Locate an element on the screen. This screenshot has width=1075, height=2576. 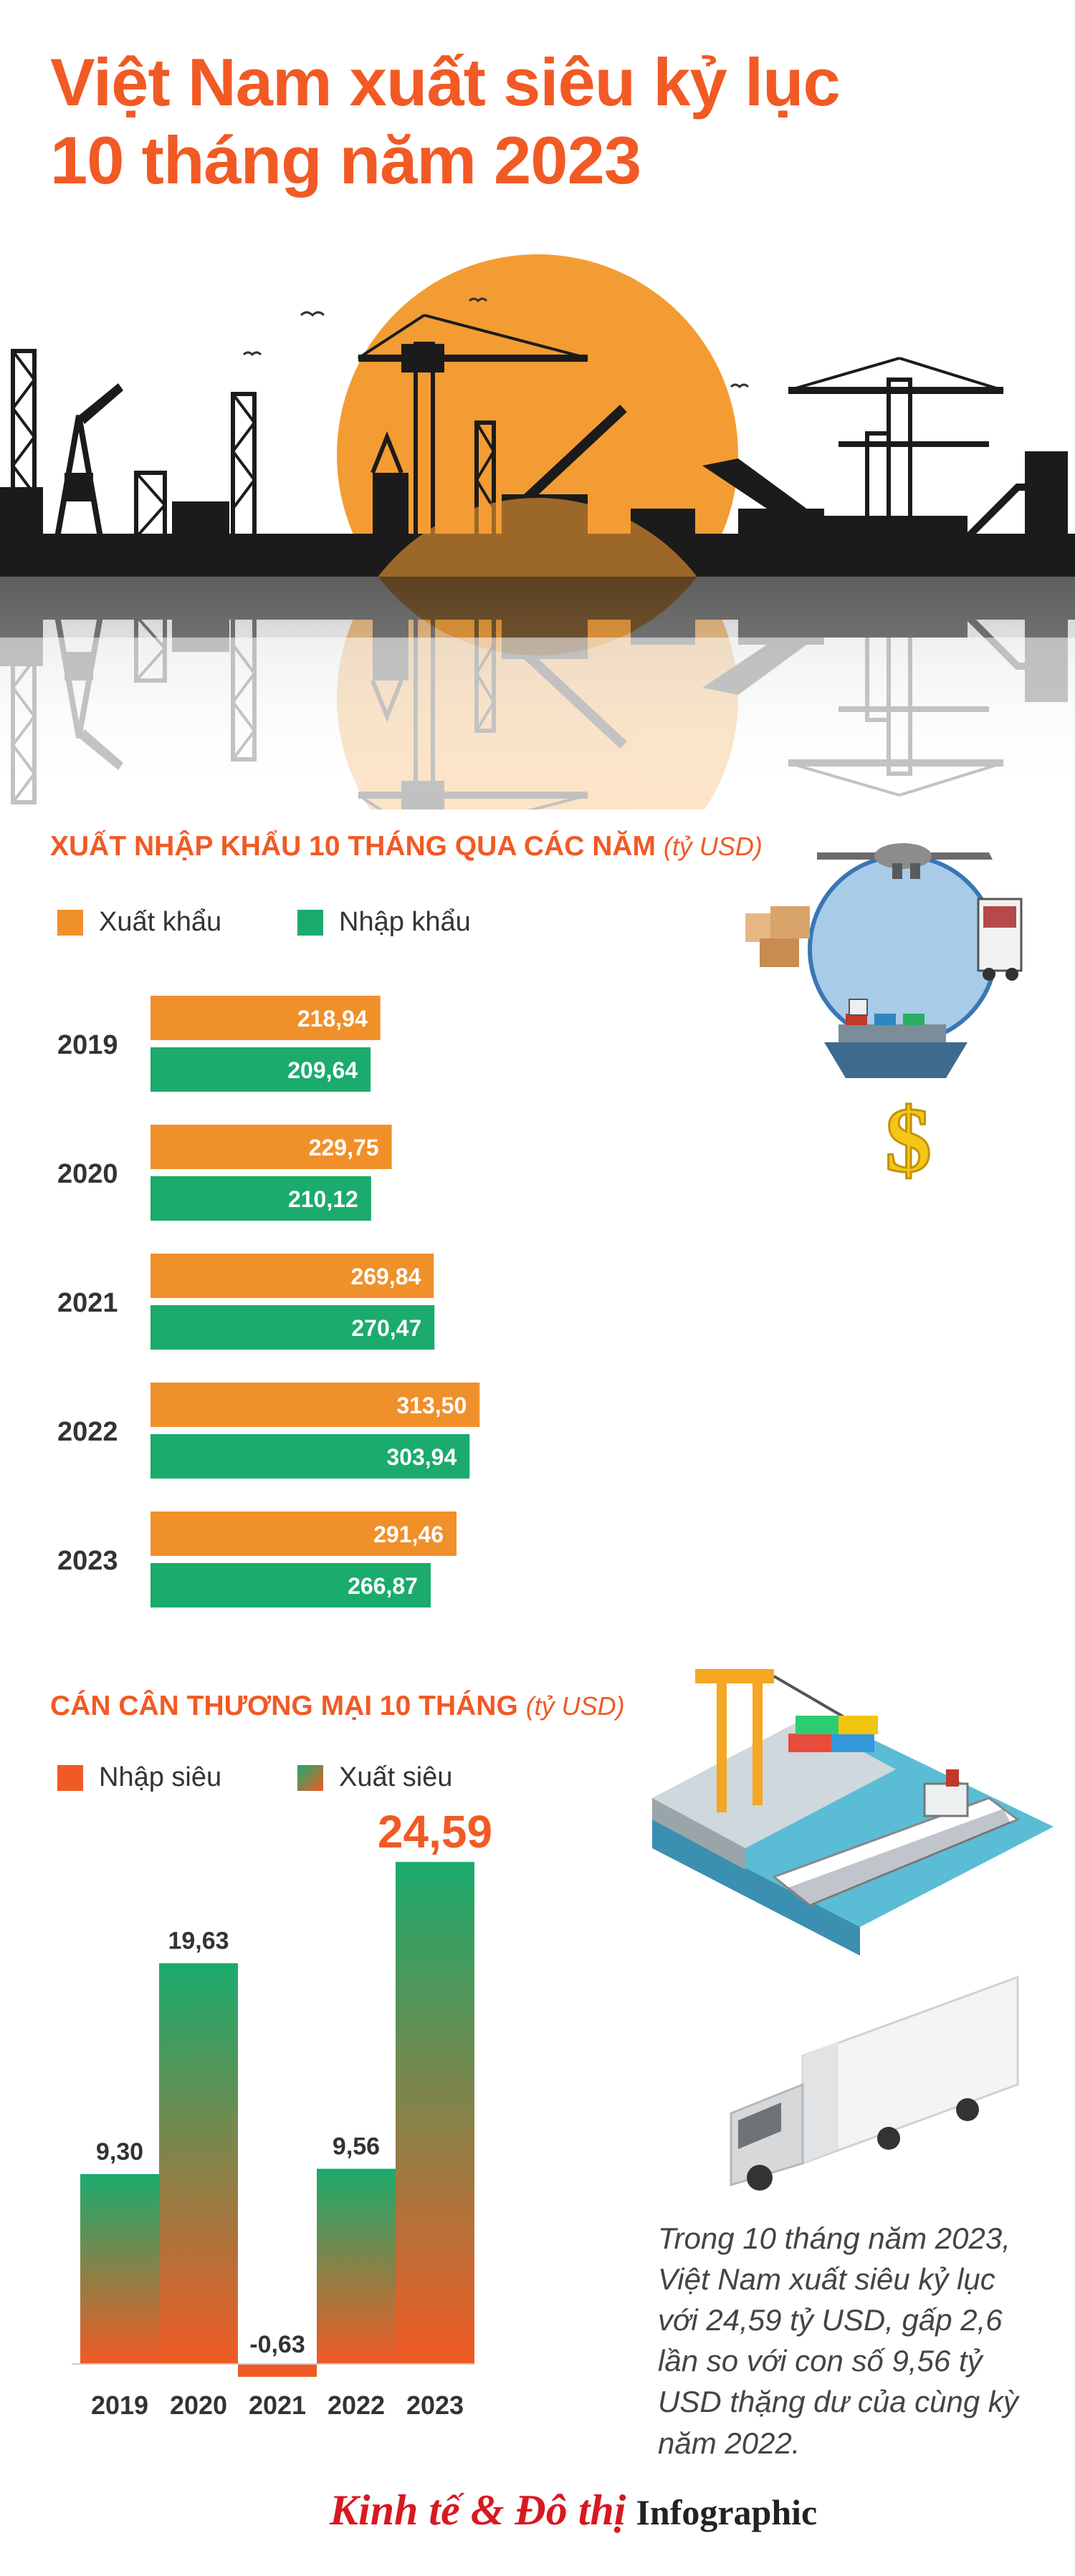
bar-value-label: 291,46 is located at coordinates (408, 1534).